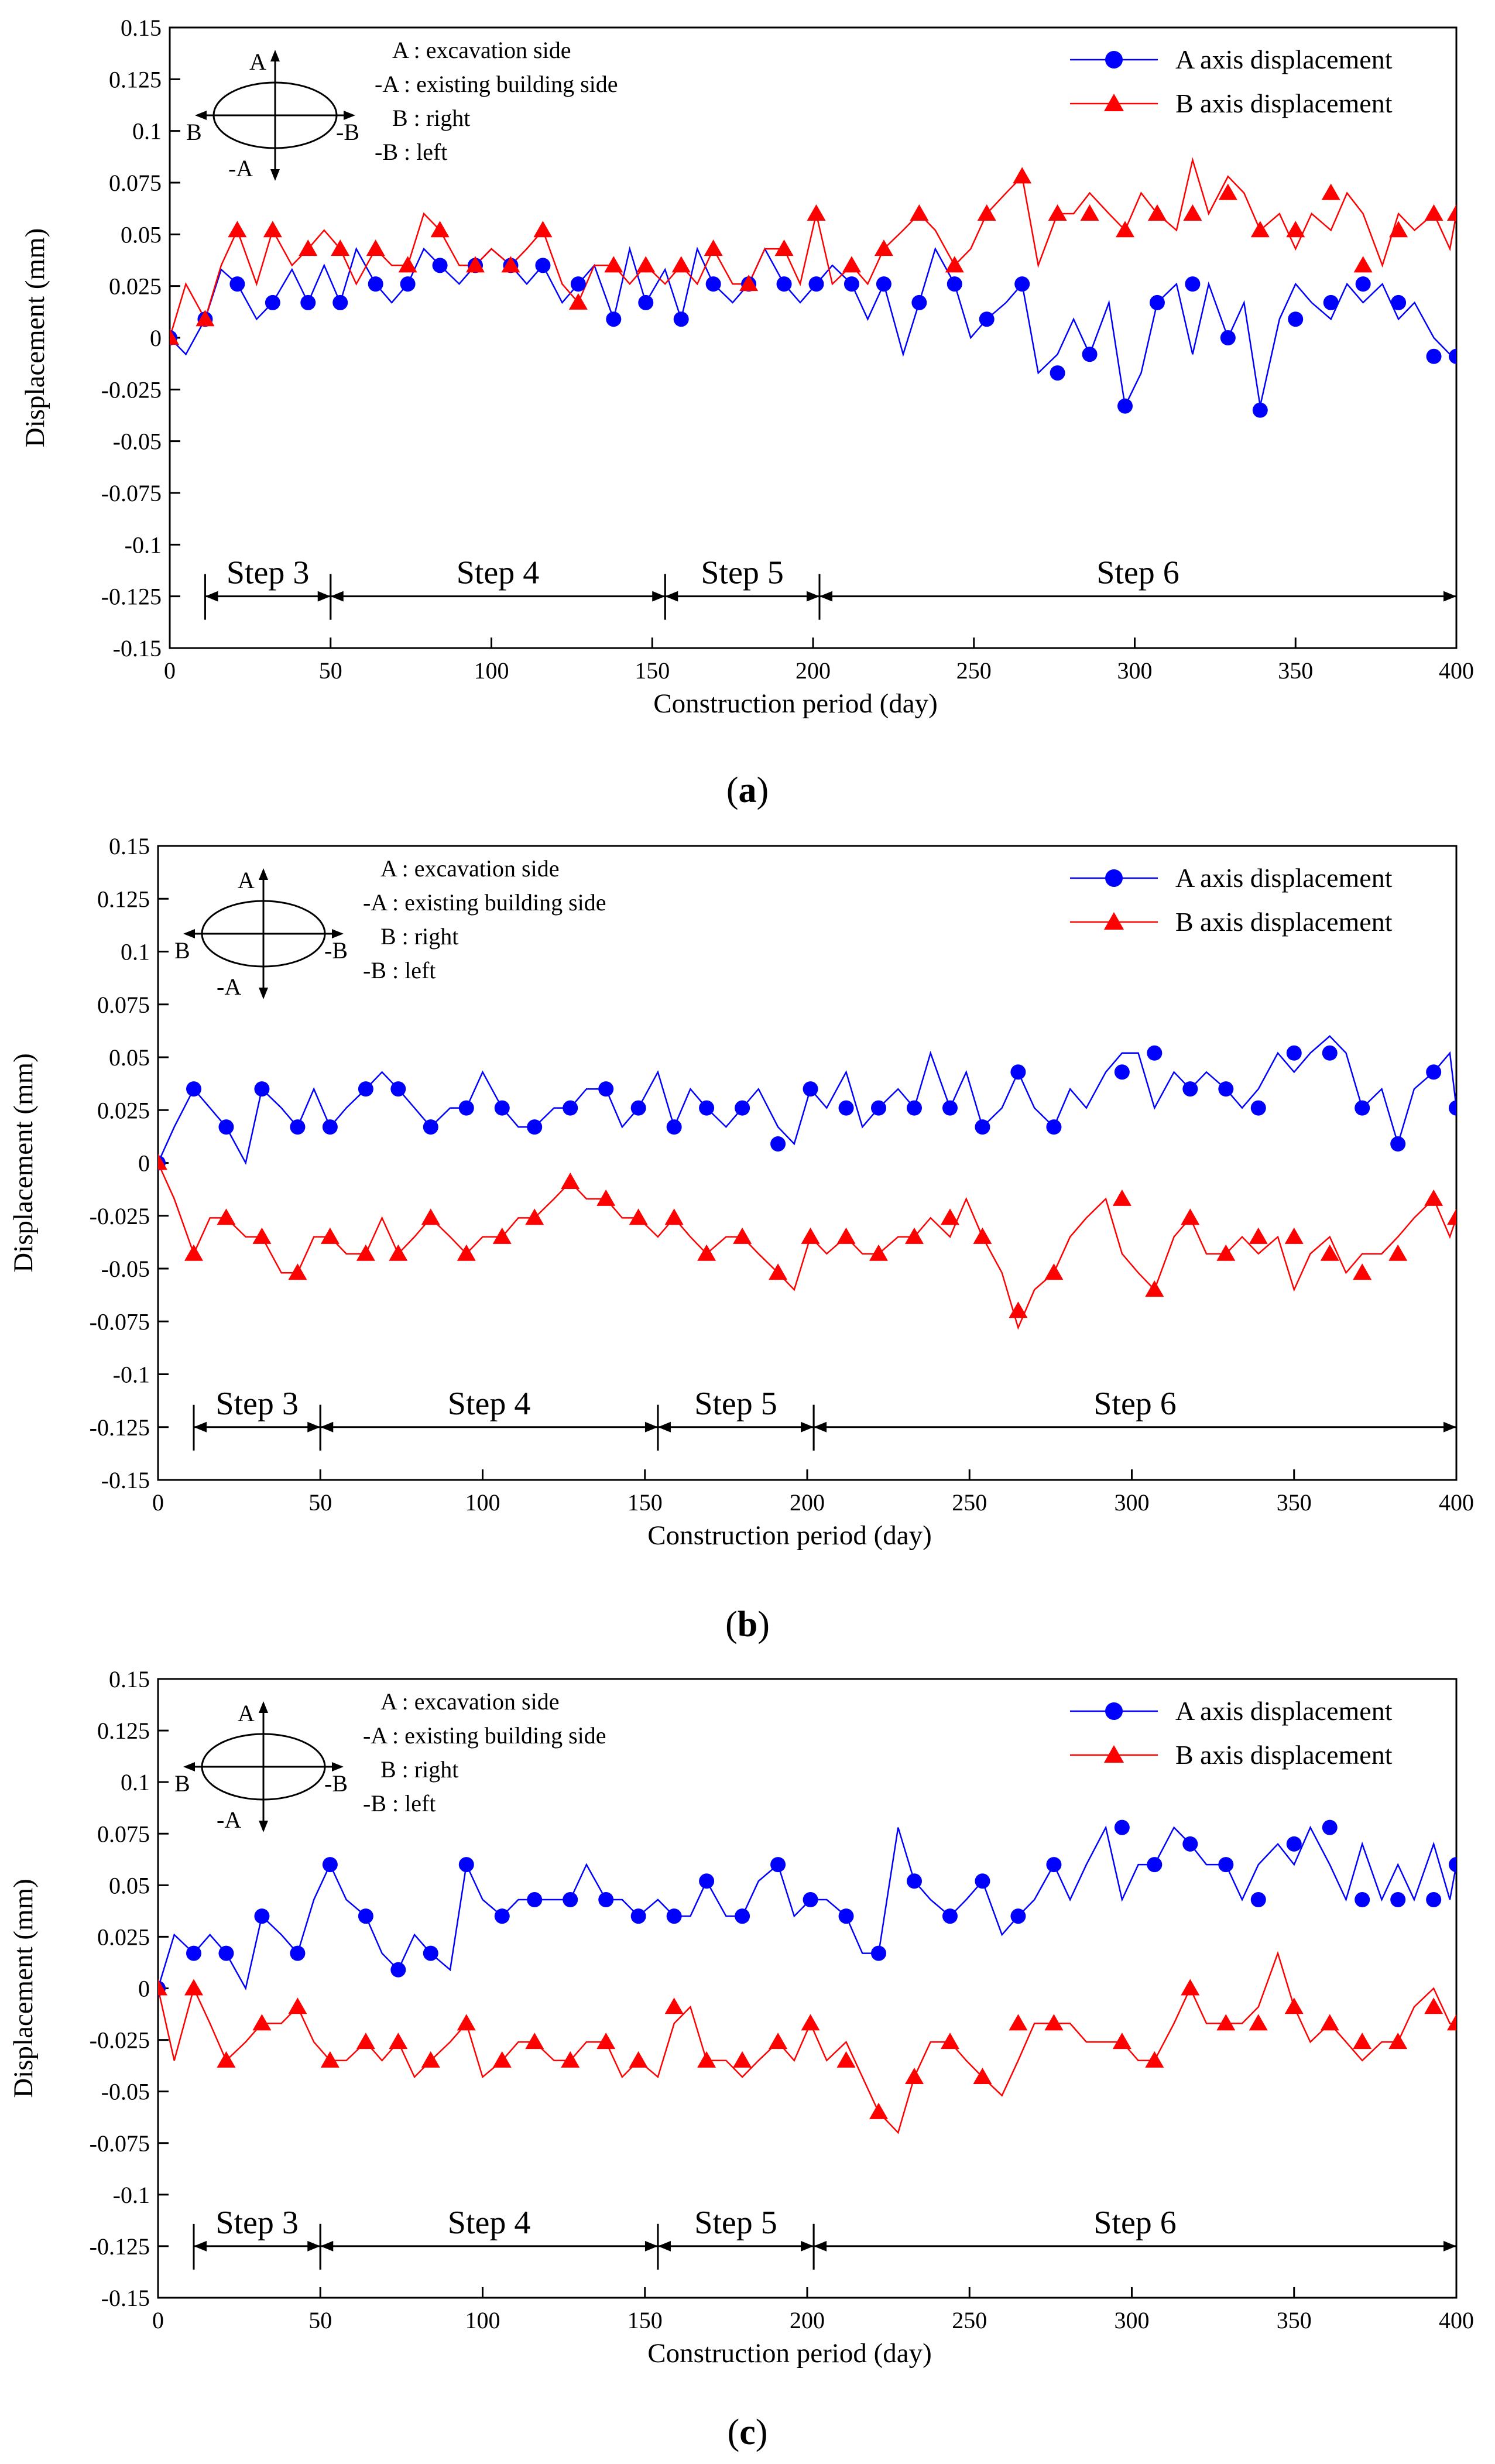 The height and width of the screenshot is (2464, 1495). Describe the element at coordinates (789, 2353) in the screenshot. I see `x-axis-title: Construction period (day)` at that location.